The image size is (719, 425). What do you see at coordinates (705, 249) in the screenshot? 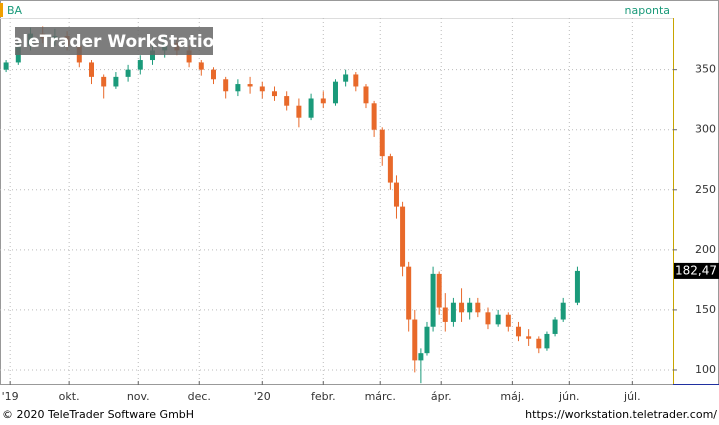
I see `y-tick-label: 200` at bounding box center [705, 249].